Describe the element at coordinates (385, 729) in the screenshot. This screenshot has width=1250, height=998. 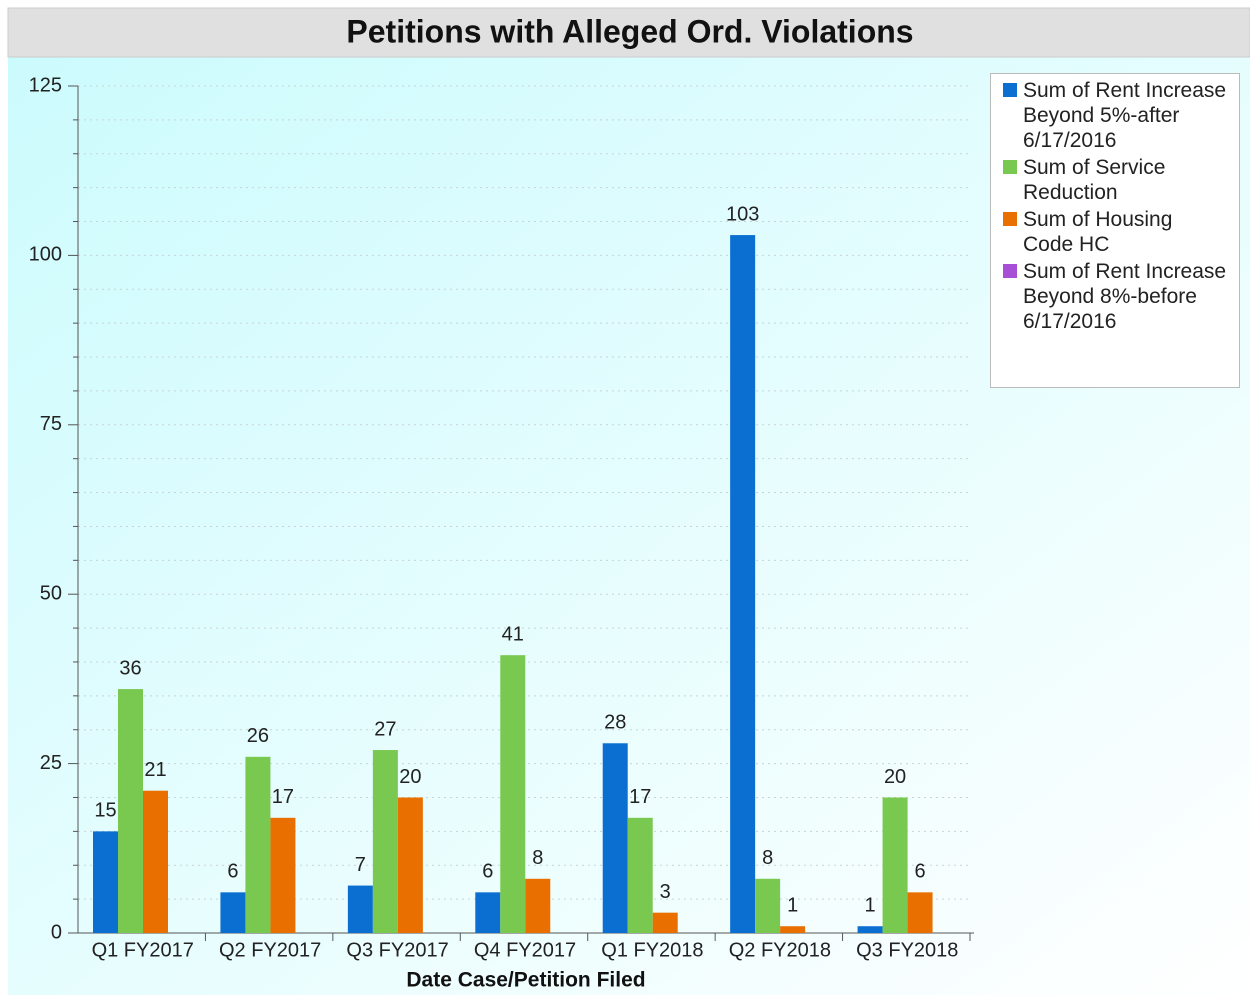
I see `data-label: 27` at that location.